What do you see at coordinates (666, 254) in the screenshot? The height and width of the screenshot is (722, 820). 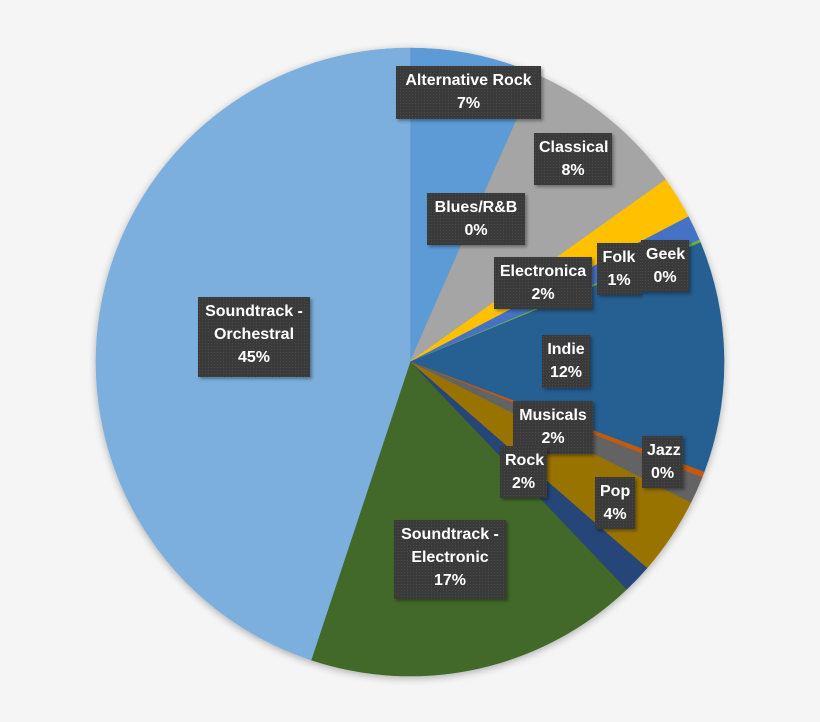 I see `data-label-category: Geek` at bounding box center [666, 254].